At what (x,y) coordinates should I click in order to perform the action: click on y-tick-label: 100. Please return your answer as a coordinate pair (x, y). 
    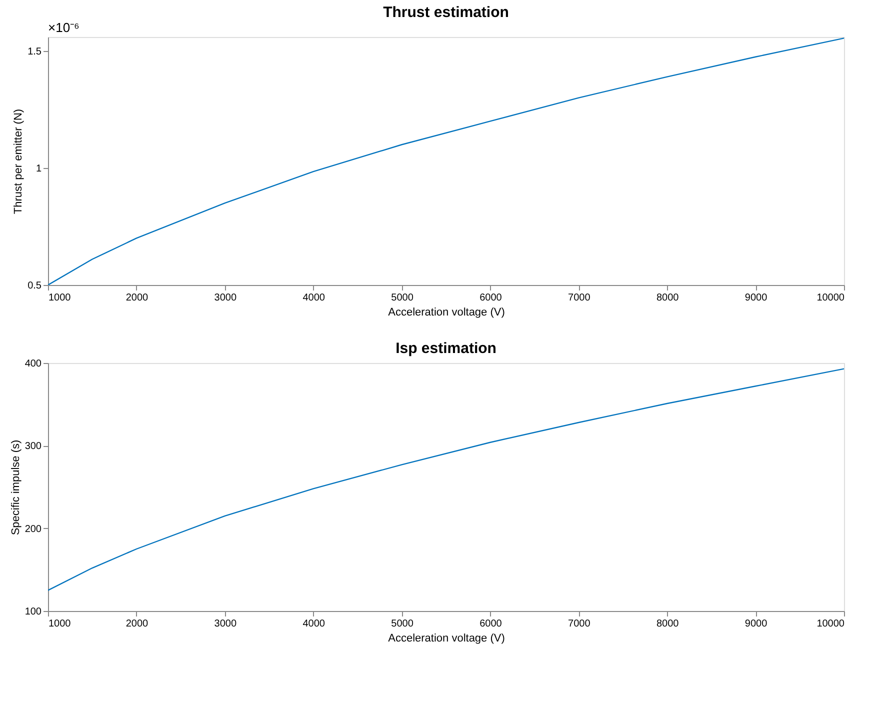
    Looking at the image, I should click on (33, 612).